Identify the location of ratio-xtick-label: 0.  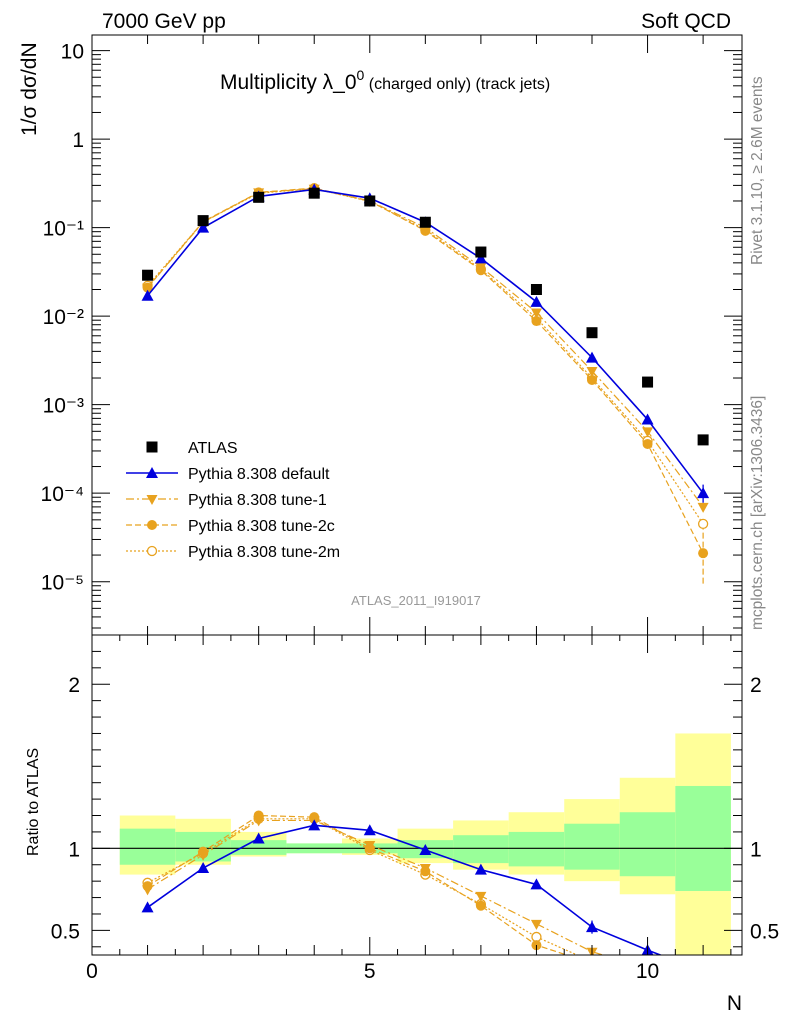
(92, 971).